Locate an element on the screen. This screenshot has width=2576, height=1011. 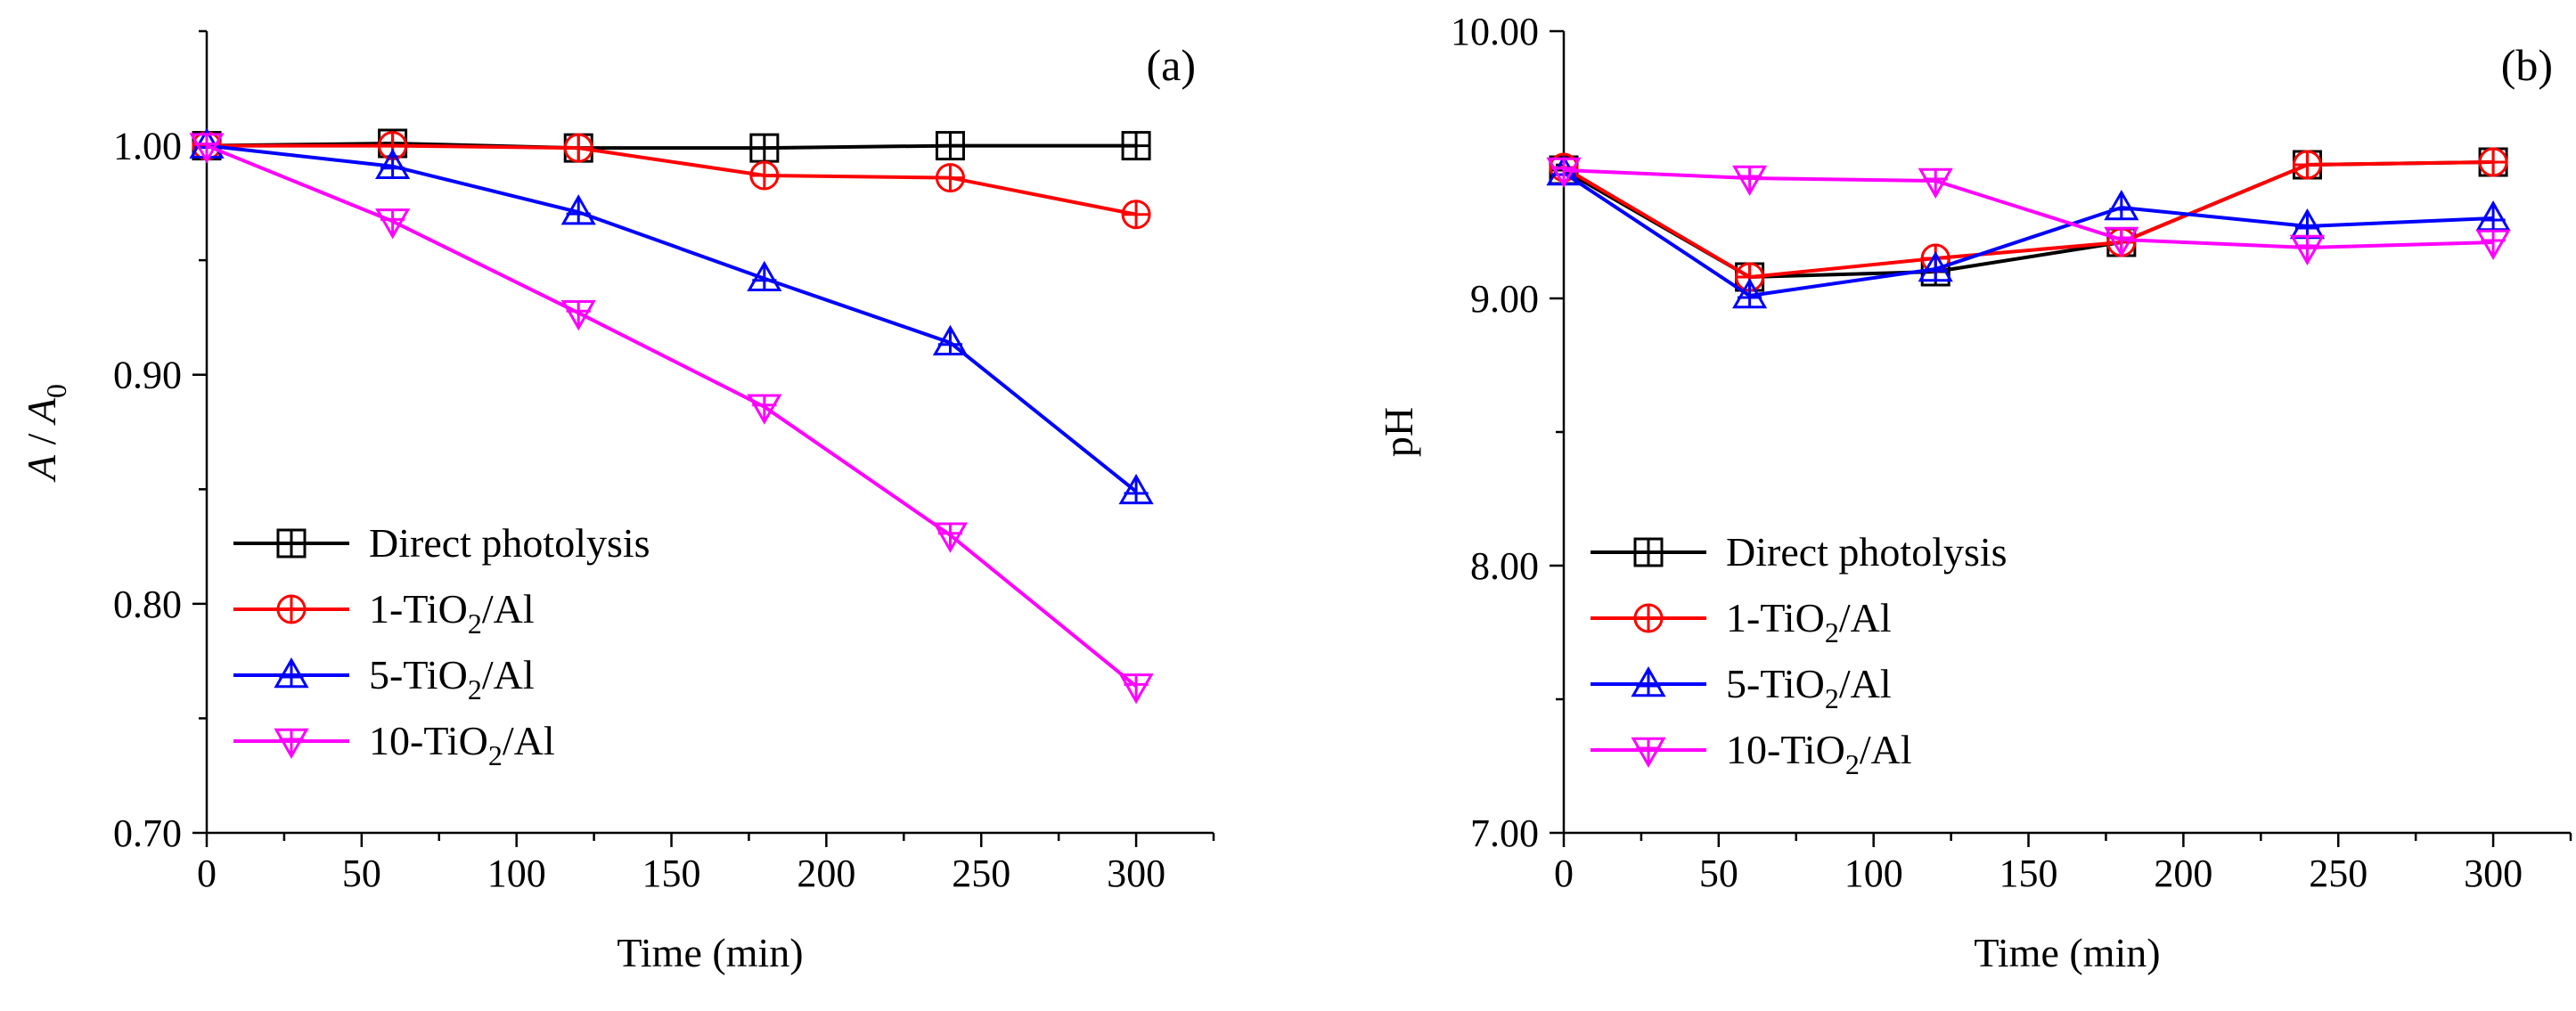
y-tick-label: 0.70 is located at coordinates (147, 833).